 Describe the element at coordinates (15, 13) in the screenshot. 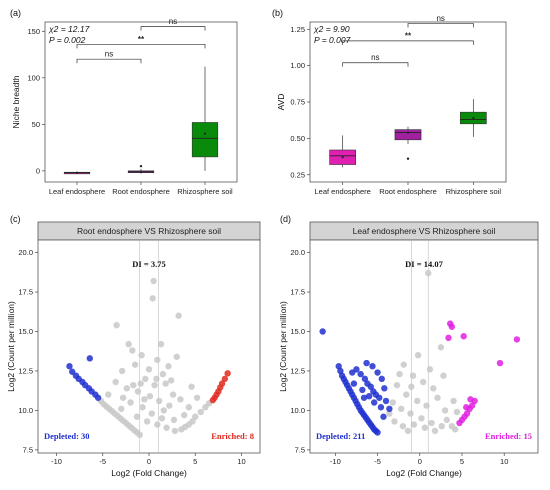

I see `panel-label: (a)` at that location.